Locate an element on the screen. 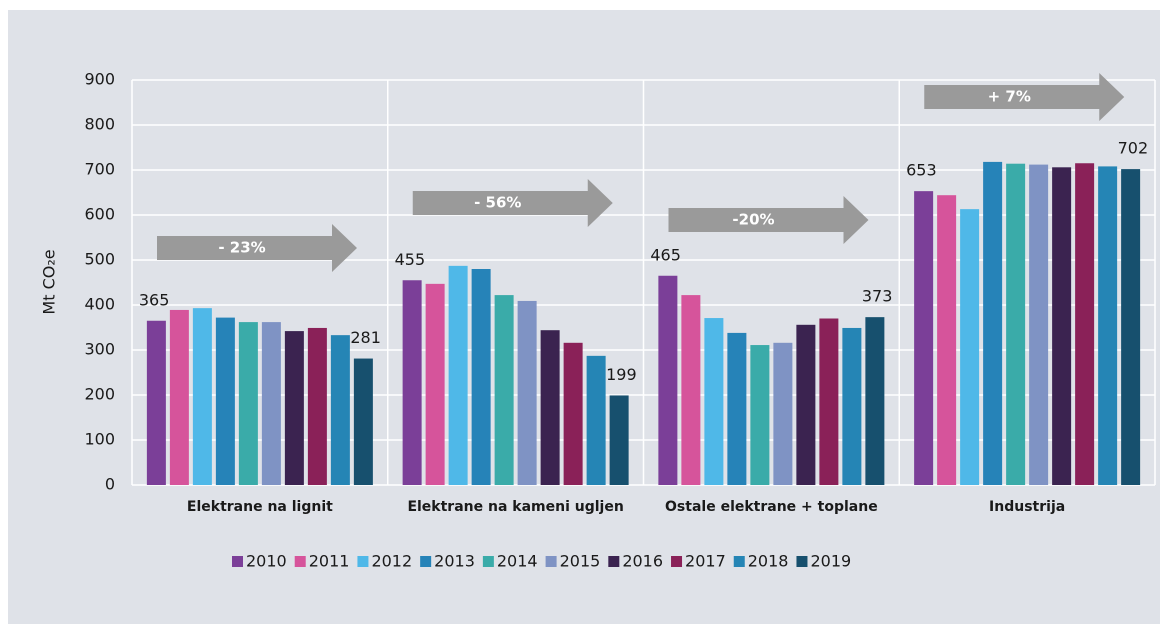 This screenshot has height=624, width=1169. legend-label: 2013 is located at coordinates (454, 561).